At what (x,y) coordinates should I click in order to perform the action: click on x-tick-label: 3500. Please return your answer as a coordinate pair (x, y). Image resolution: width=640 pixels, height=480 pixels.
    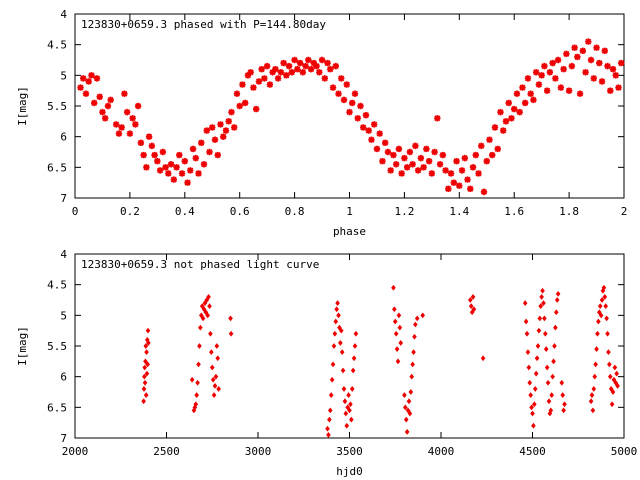
    Looking at the image, I should click on (349, 451).